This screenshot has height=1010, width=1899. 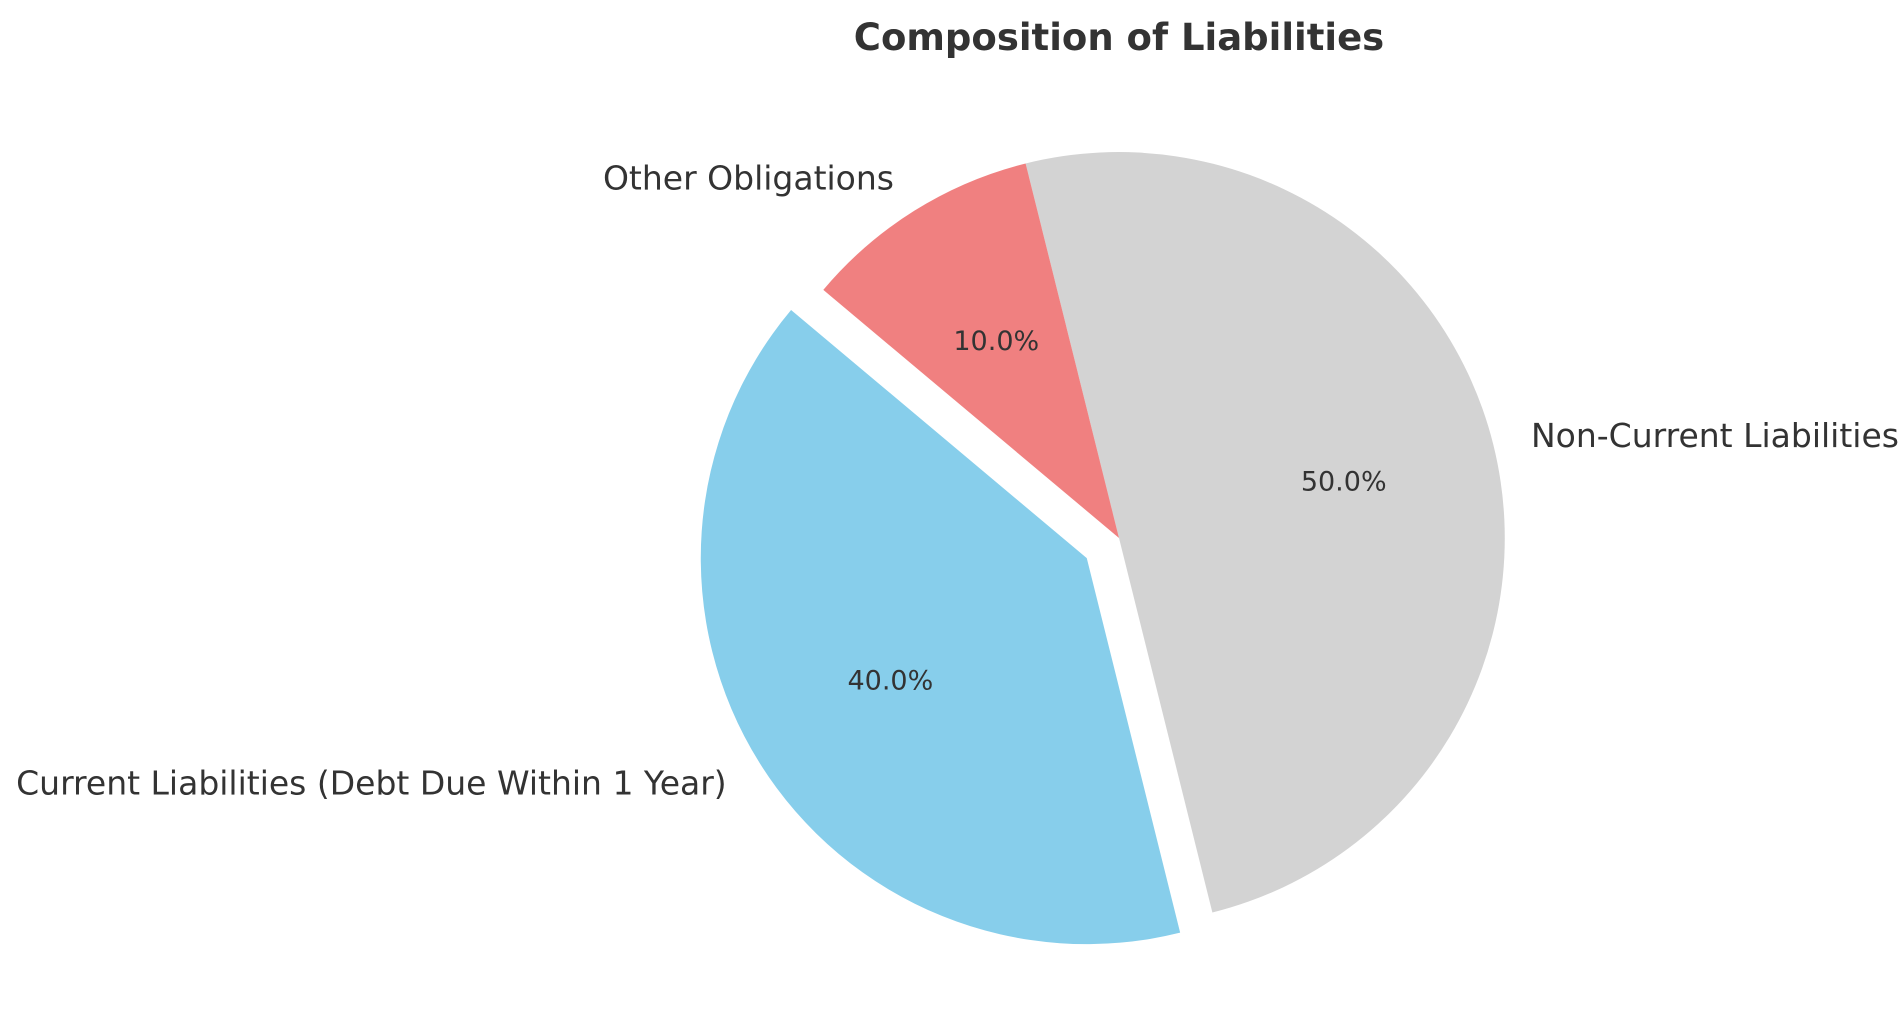 What do you see at coordinates (1344, 481) in the screenshot?
I see `slice-pct-label-2: 50.0%` at bounding box center [1344, 481].